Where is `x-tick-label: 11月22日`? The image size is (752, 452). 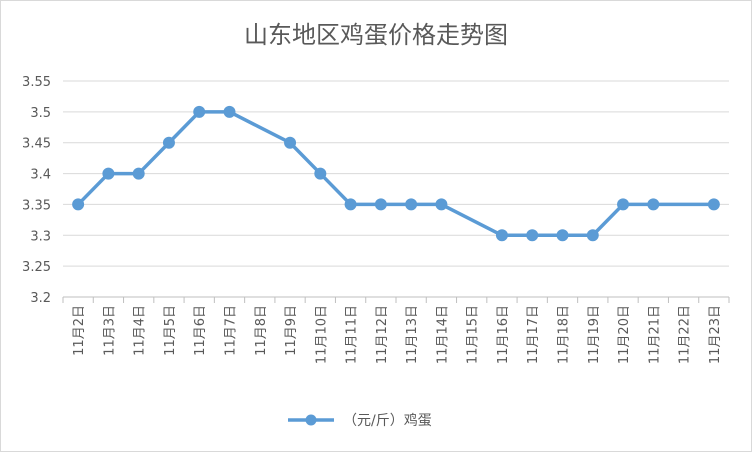
x-tick-label: 11月22日 is located at coordinates (685, 334).